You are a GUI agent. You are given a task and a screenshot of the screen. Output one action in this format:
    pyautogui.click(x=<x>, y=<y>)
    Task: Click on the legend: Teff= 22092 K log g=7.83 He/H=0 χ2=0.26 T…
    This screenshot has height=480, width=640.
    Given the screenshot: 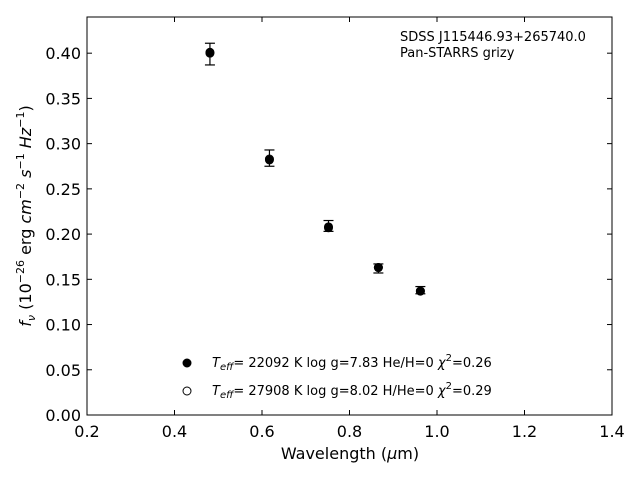 What is the action you would take?
    pyautogui.click(x=337, y=377)
    